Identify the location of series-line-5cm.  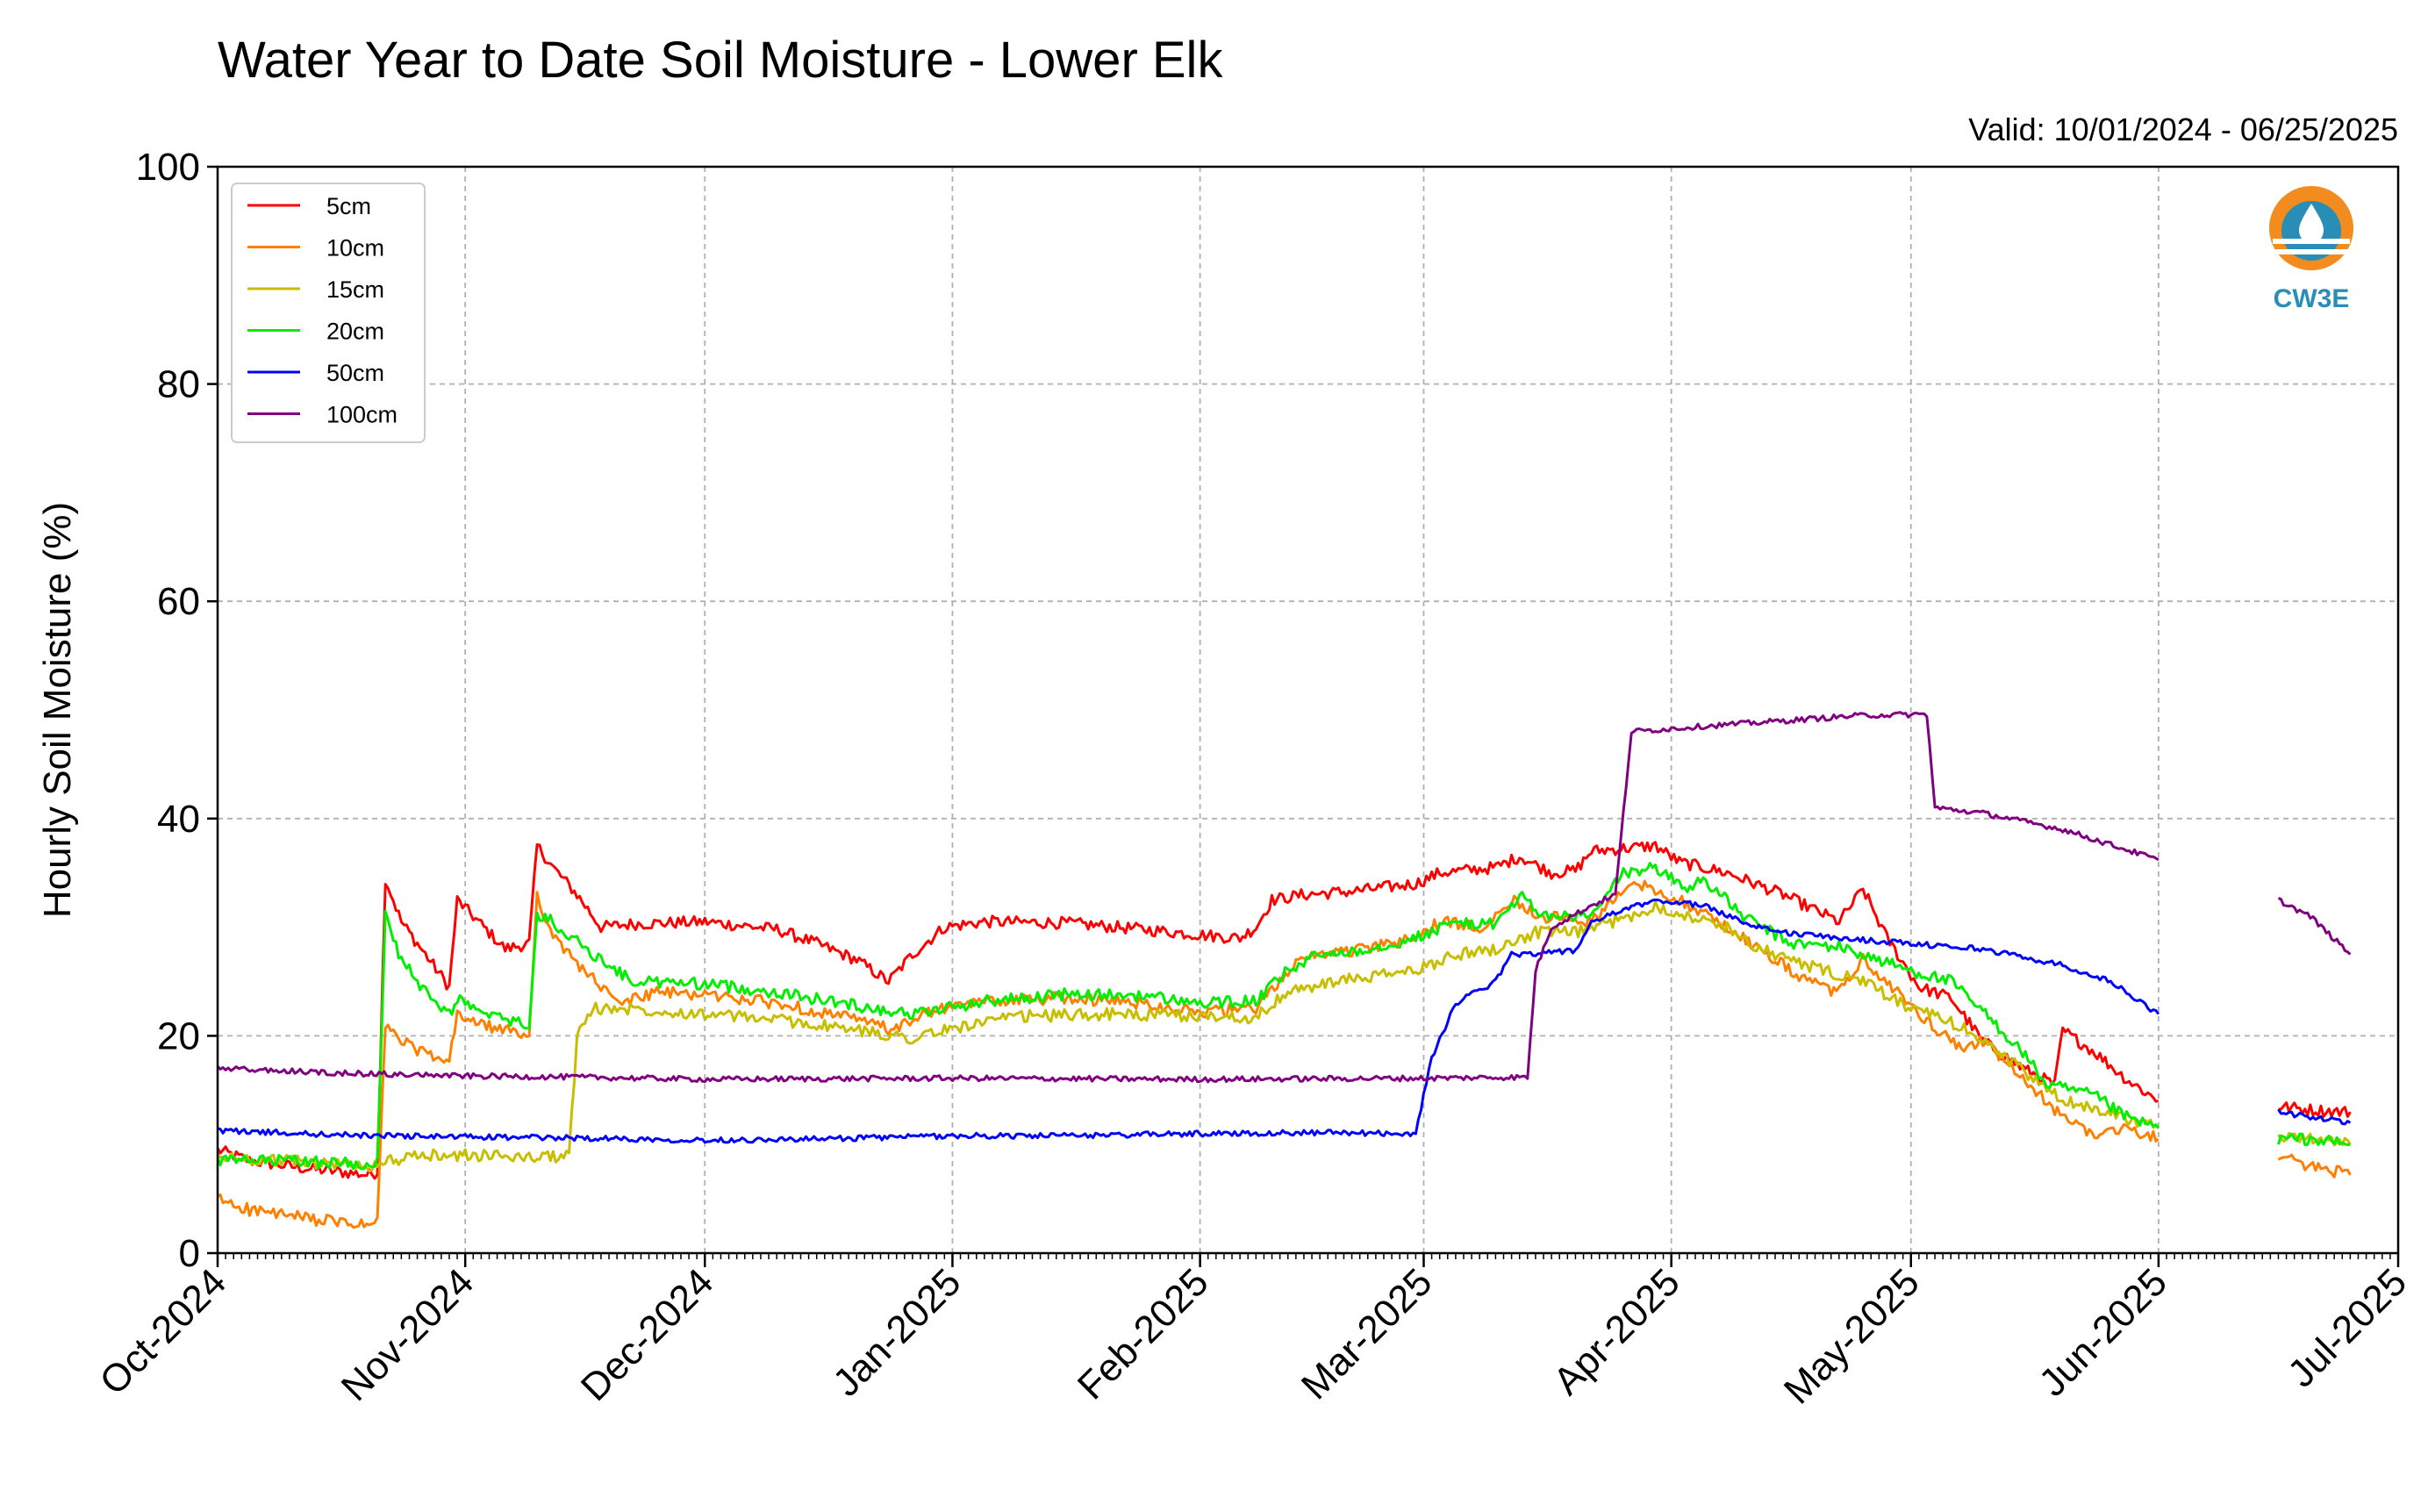
(2315, 1110).